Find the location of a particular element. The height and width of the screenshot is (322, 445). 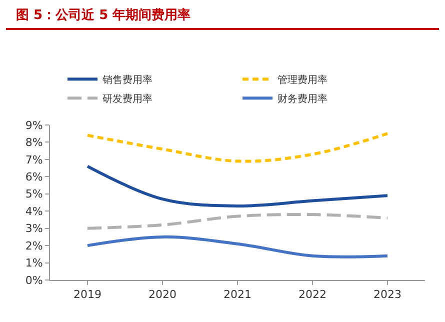

y-tick-label: 8% is located at coordinates (34, 143).